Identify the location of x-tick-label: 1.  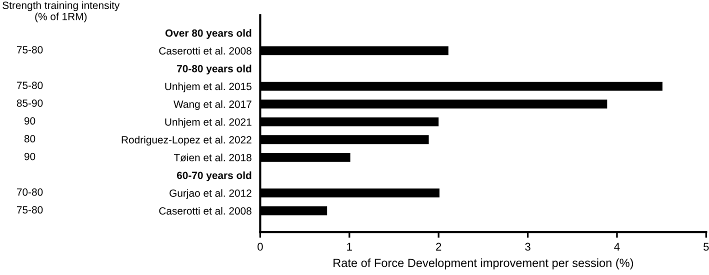
(349, 246).